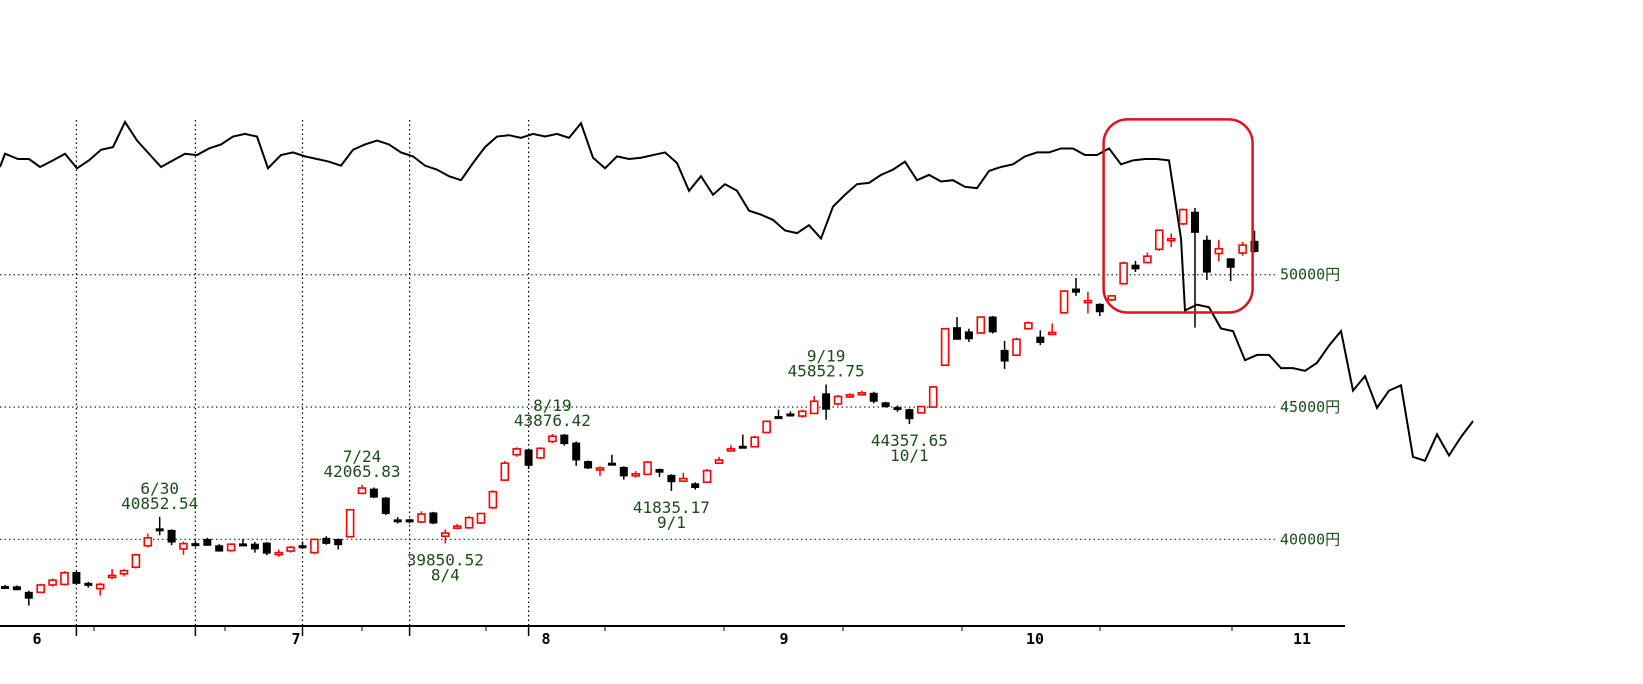  I want to click on x-axis: 6 7 8 9 10 11, so click(672, 636).